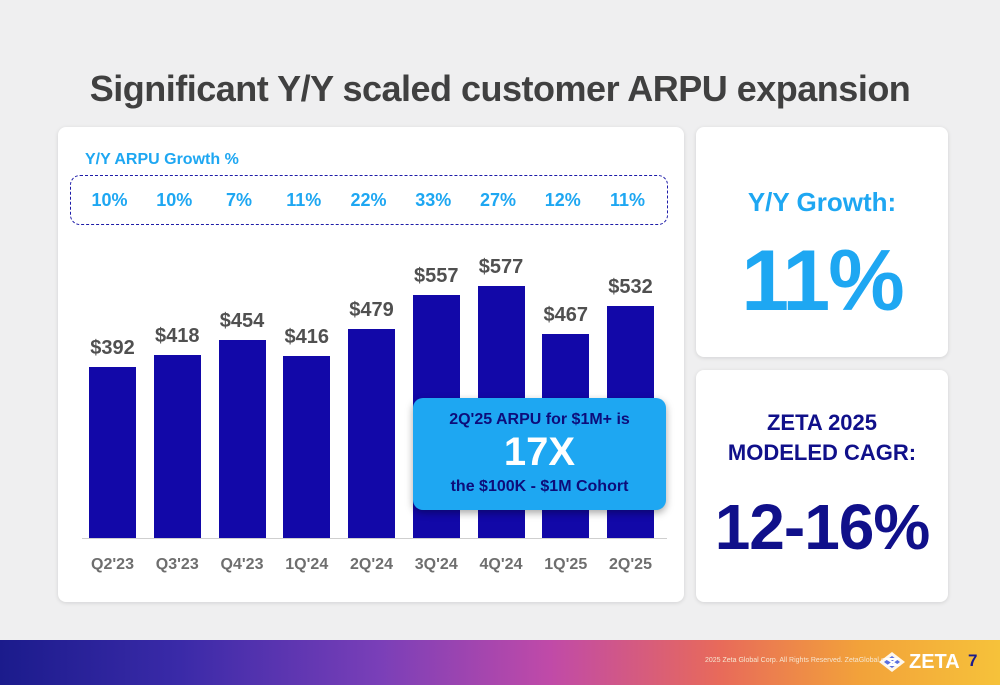 The image size is (1000, 685). I want to click on callout-multiple: 17X, so click(539, 452).